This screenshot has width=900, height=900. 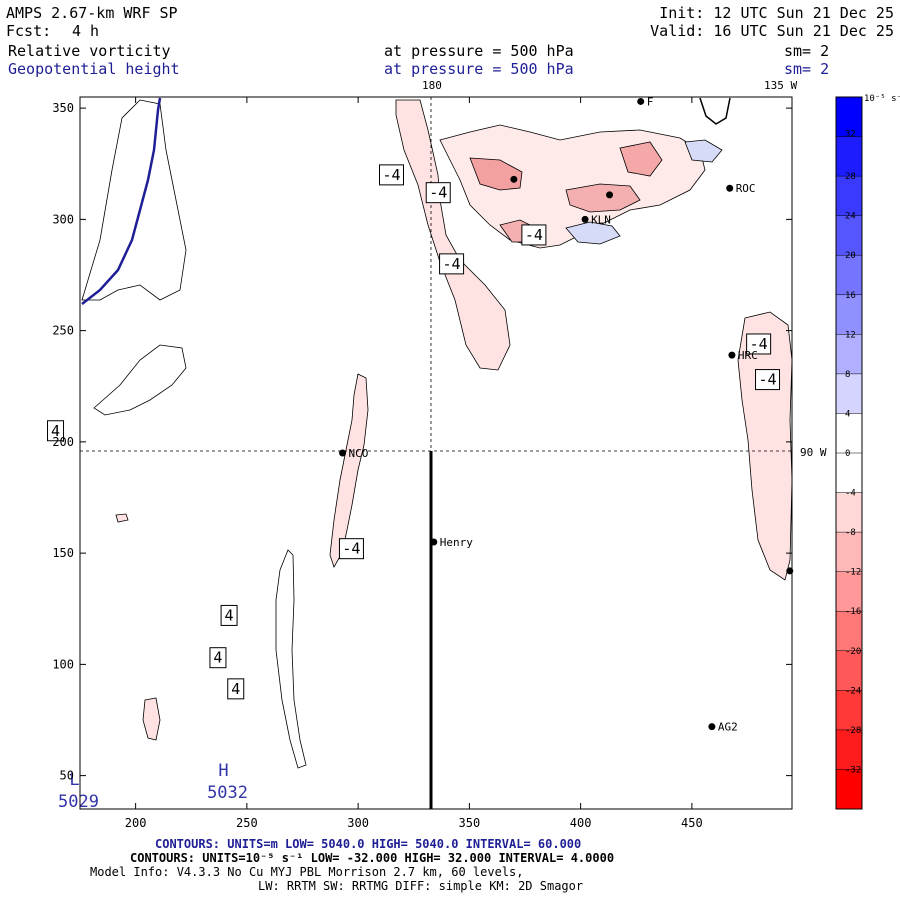 What do you see at coordinates (470, 823) in the screenshot?
I see `x-tick-label: 350` at bounding box center [470, 823].